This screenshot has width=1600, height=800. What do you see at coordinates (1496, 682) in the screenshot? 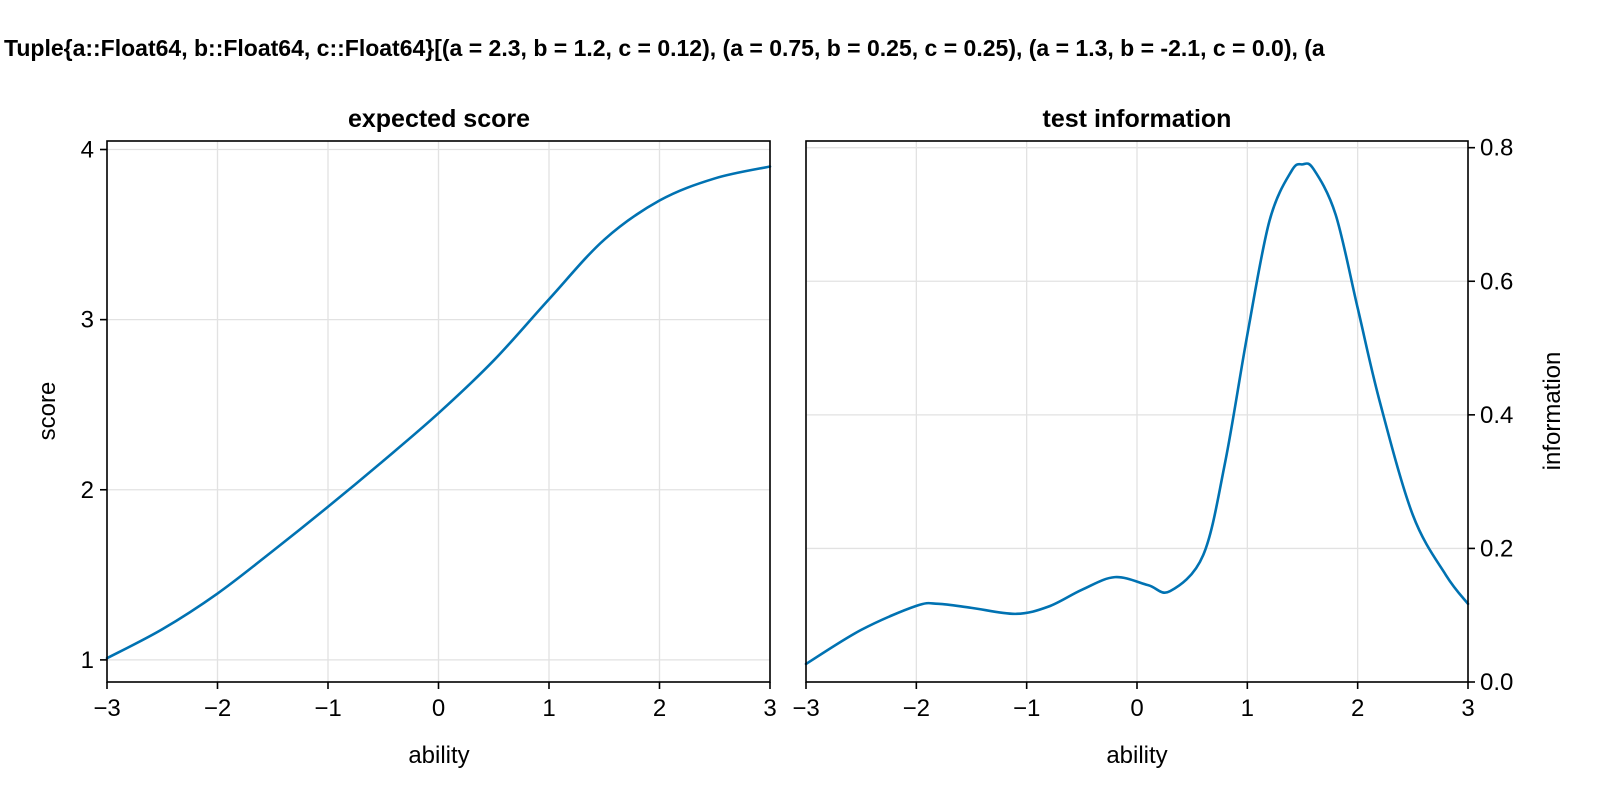
I see `y-tick-label: 0.0` at bounding box center [1496, 682].